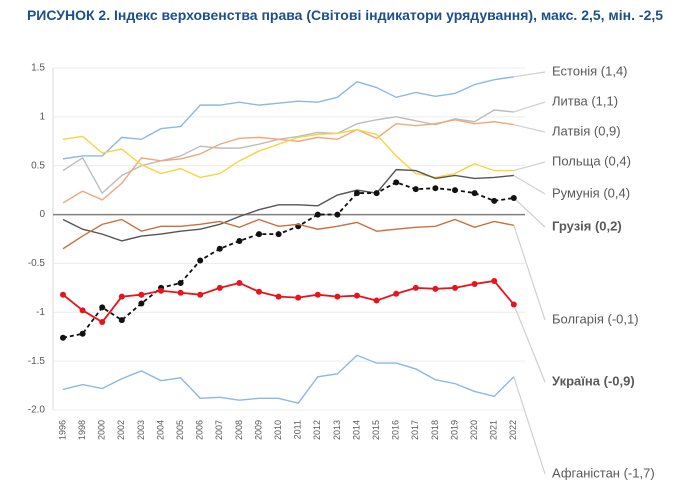 The height and width of the screenshot is (499, 690). Describe the element at coordinates (37, 263) in the screenshot. I see `y-tick-label: -0.5` at that location.